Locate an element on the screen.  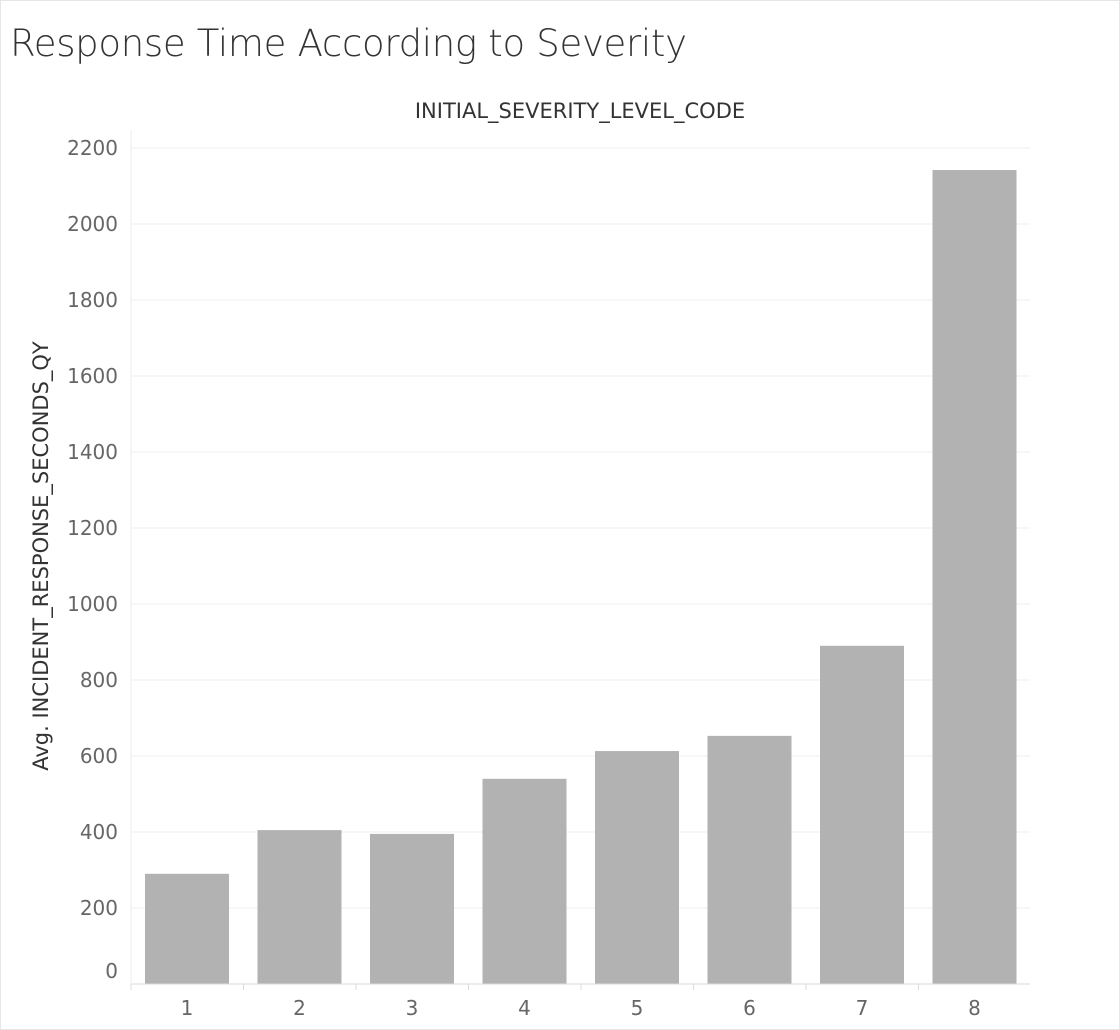
y-axis-title: Avg. INCIDENT_RESPONSE_SECONDS_QY is located at coordinates (41, 556).